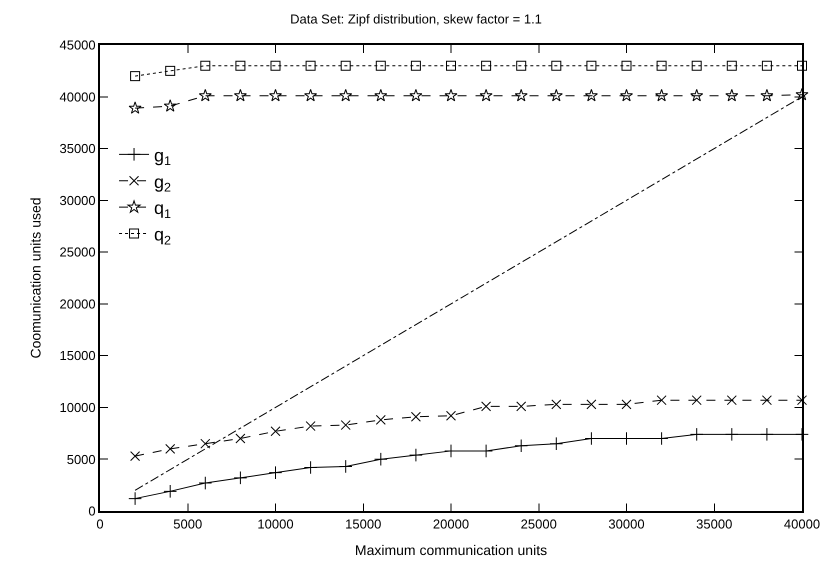  I want to click on legend-label: g$_{2}$, so click(163, 183).